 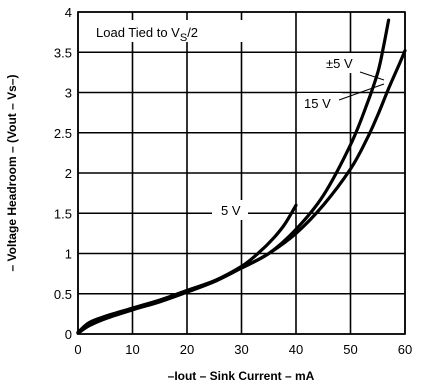 What do you see at coordinates (372, 76) in the screenshot?
I see `leader-pm5v` at bounding box center [372, 76].